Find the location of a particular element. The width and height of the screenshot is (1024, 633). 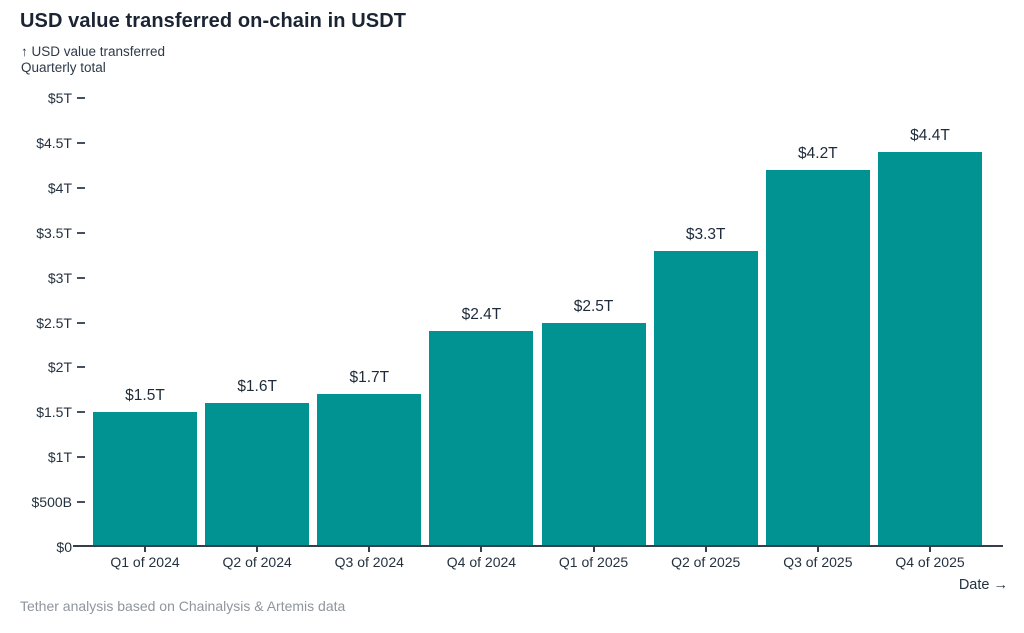

x-category-label: Q4 of 2024 is located at coordinates (481, 562).